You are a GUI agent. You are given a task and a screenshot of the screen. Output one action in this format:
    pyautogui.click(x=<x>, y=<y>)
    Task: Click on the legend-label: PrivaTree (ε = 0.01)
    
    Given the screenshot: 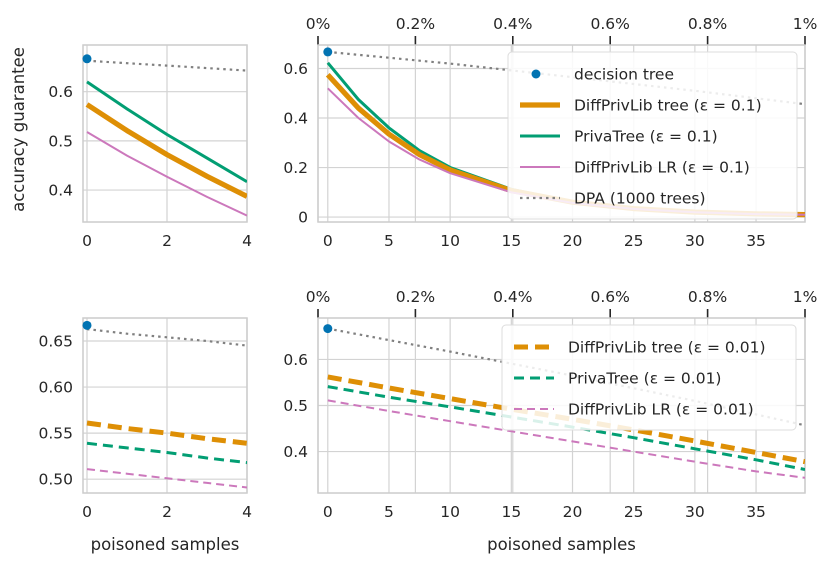 What is the action you would take?
    pyautogui.click(x=644, y=379)
    